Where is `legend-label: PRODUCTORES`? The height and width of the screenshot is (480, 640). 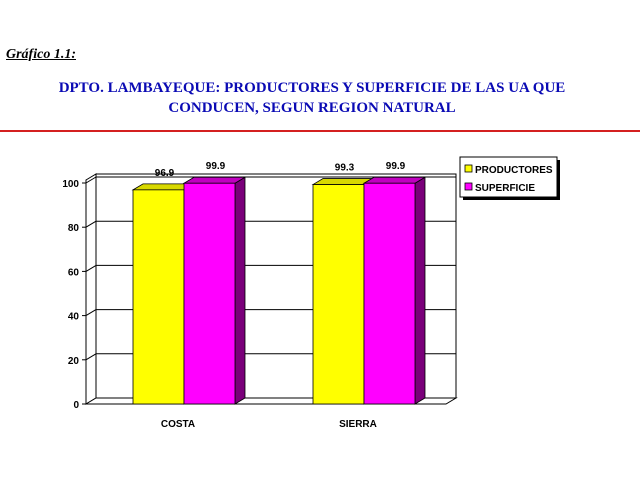 legend-label: PRODUCTORES is located at coordinates (514, 170).